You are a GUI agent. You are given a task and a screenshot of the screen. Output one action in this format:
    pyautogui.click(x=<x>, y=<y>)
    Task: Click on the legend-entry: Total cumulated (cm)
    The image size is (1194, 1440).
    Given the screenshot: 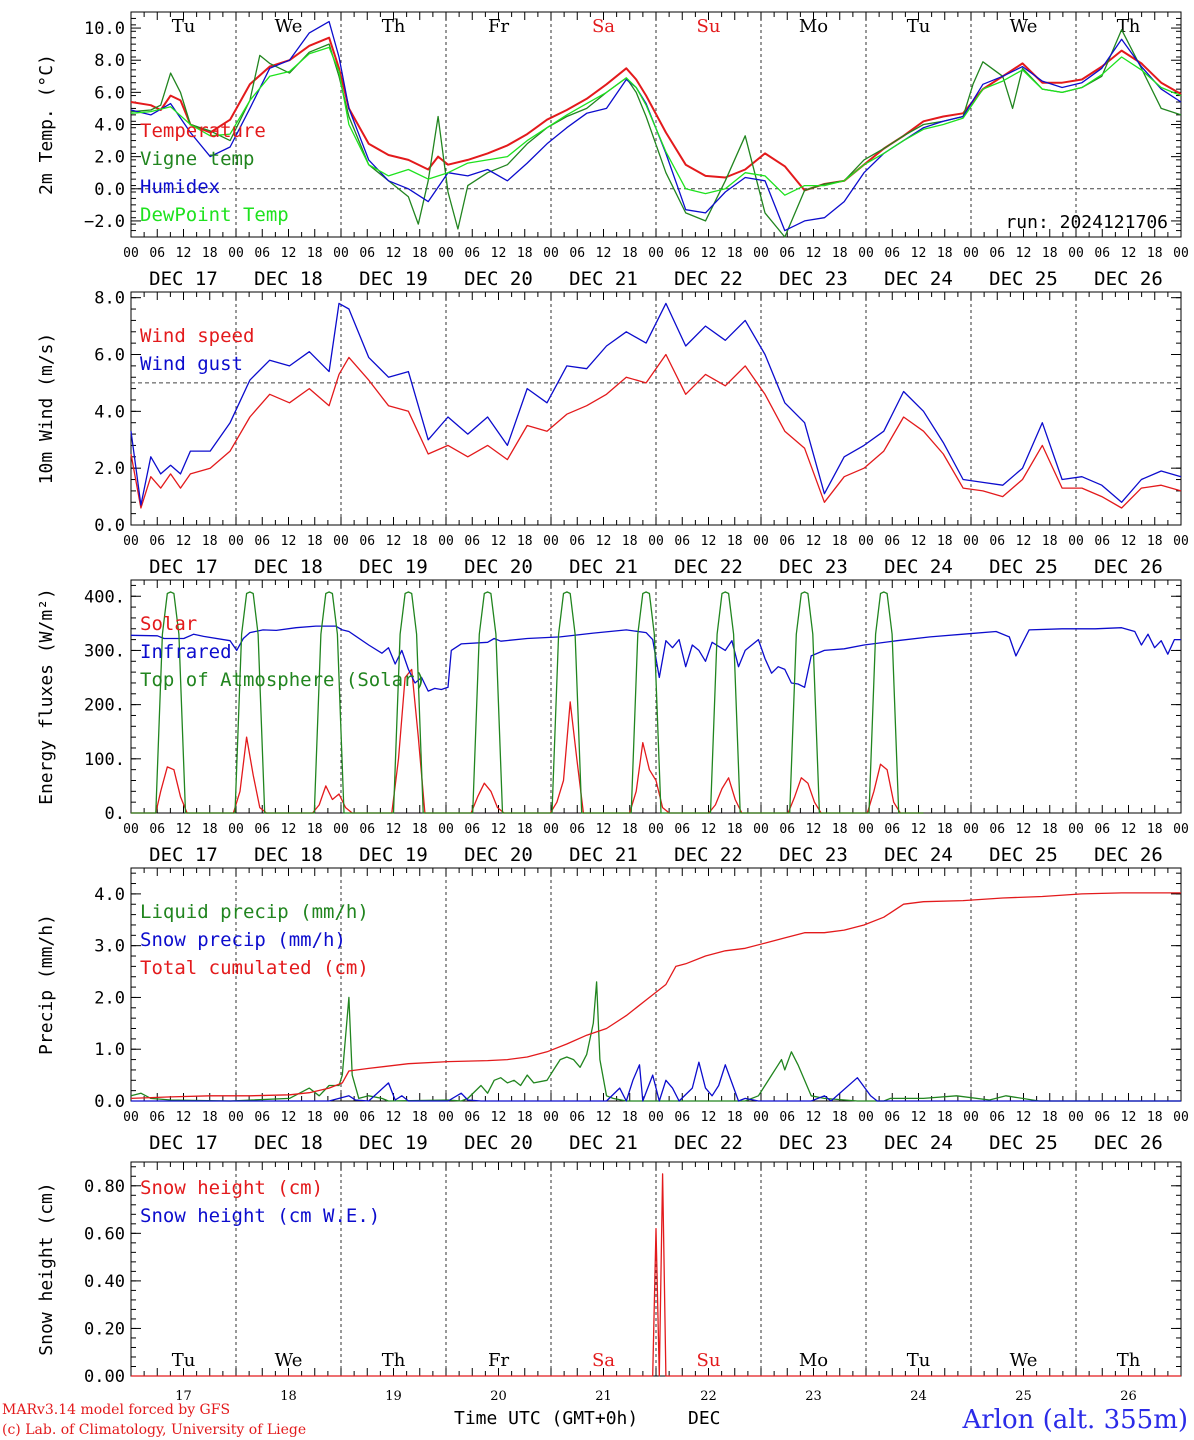 What is the action you would take?
    pyautogui.click(x=254, y=968)
    